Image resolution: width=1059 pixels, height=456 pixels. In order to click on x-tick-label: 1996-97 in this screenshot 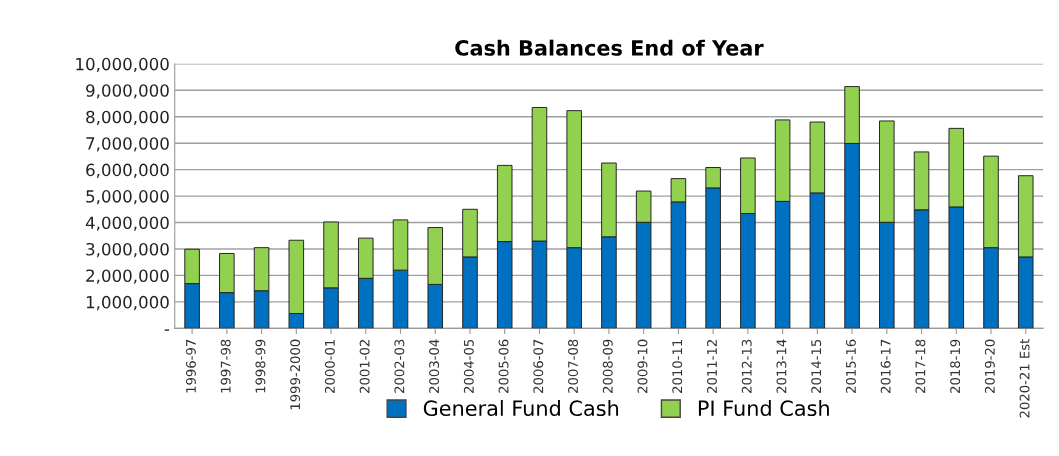, I will do `click(190, 366)`.